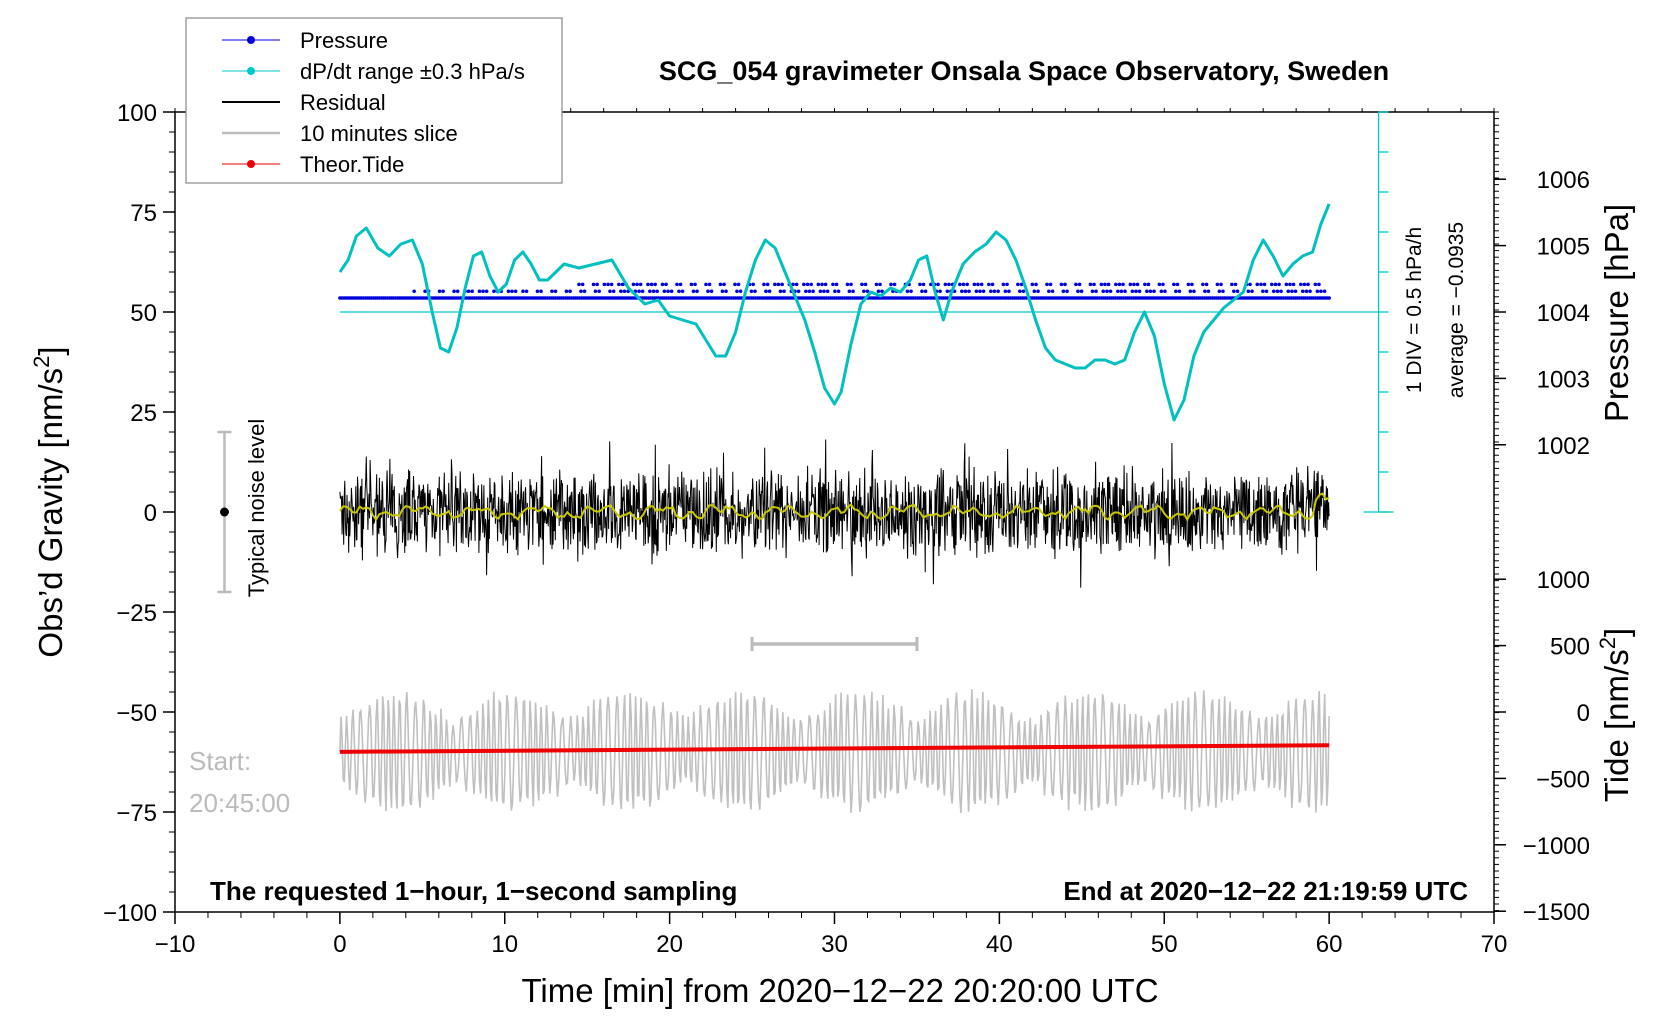 The width and height of the screenshot is (1676, 1020). What do you see at coordinates (834, 507) in the screenshot?
I see `residual-smooth-line` at bounding box center [834, 507].